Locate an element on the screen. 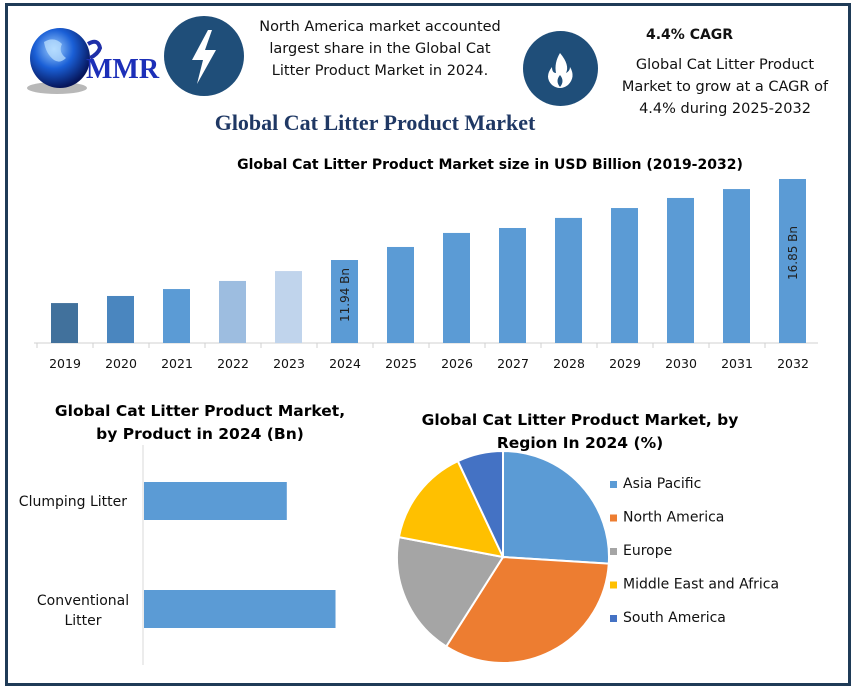 This screenshot has width=854, height=688. bar-2021 is located at coordinates (176, 316).